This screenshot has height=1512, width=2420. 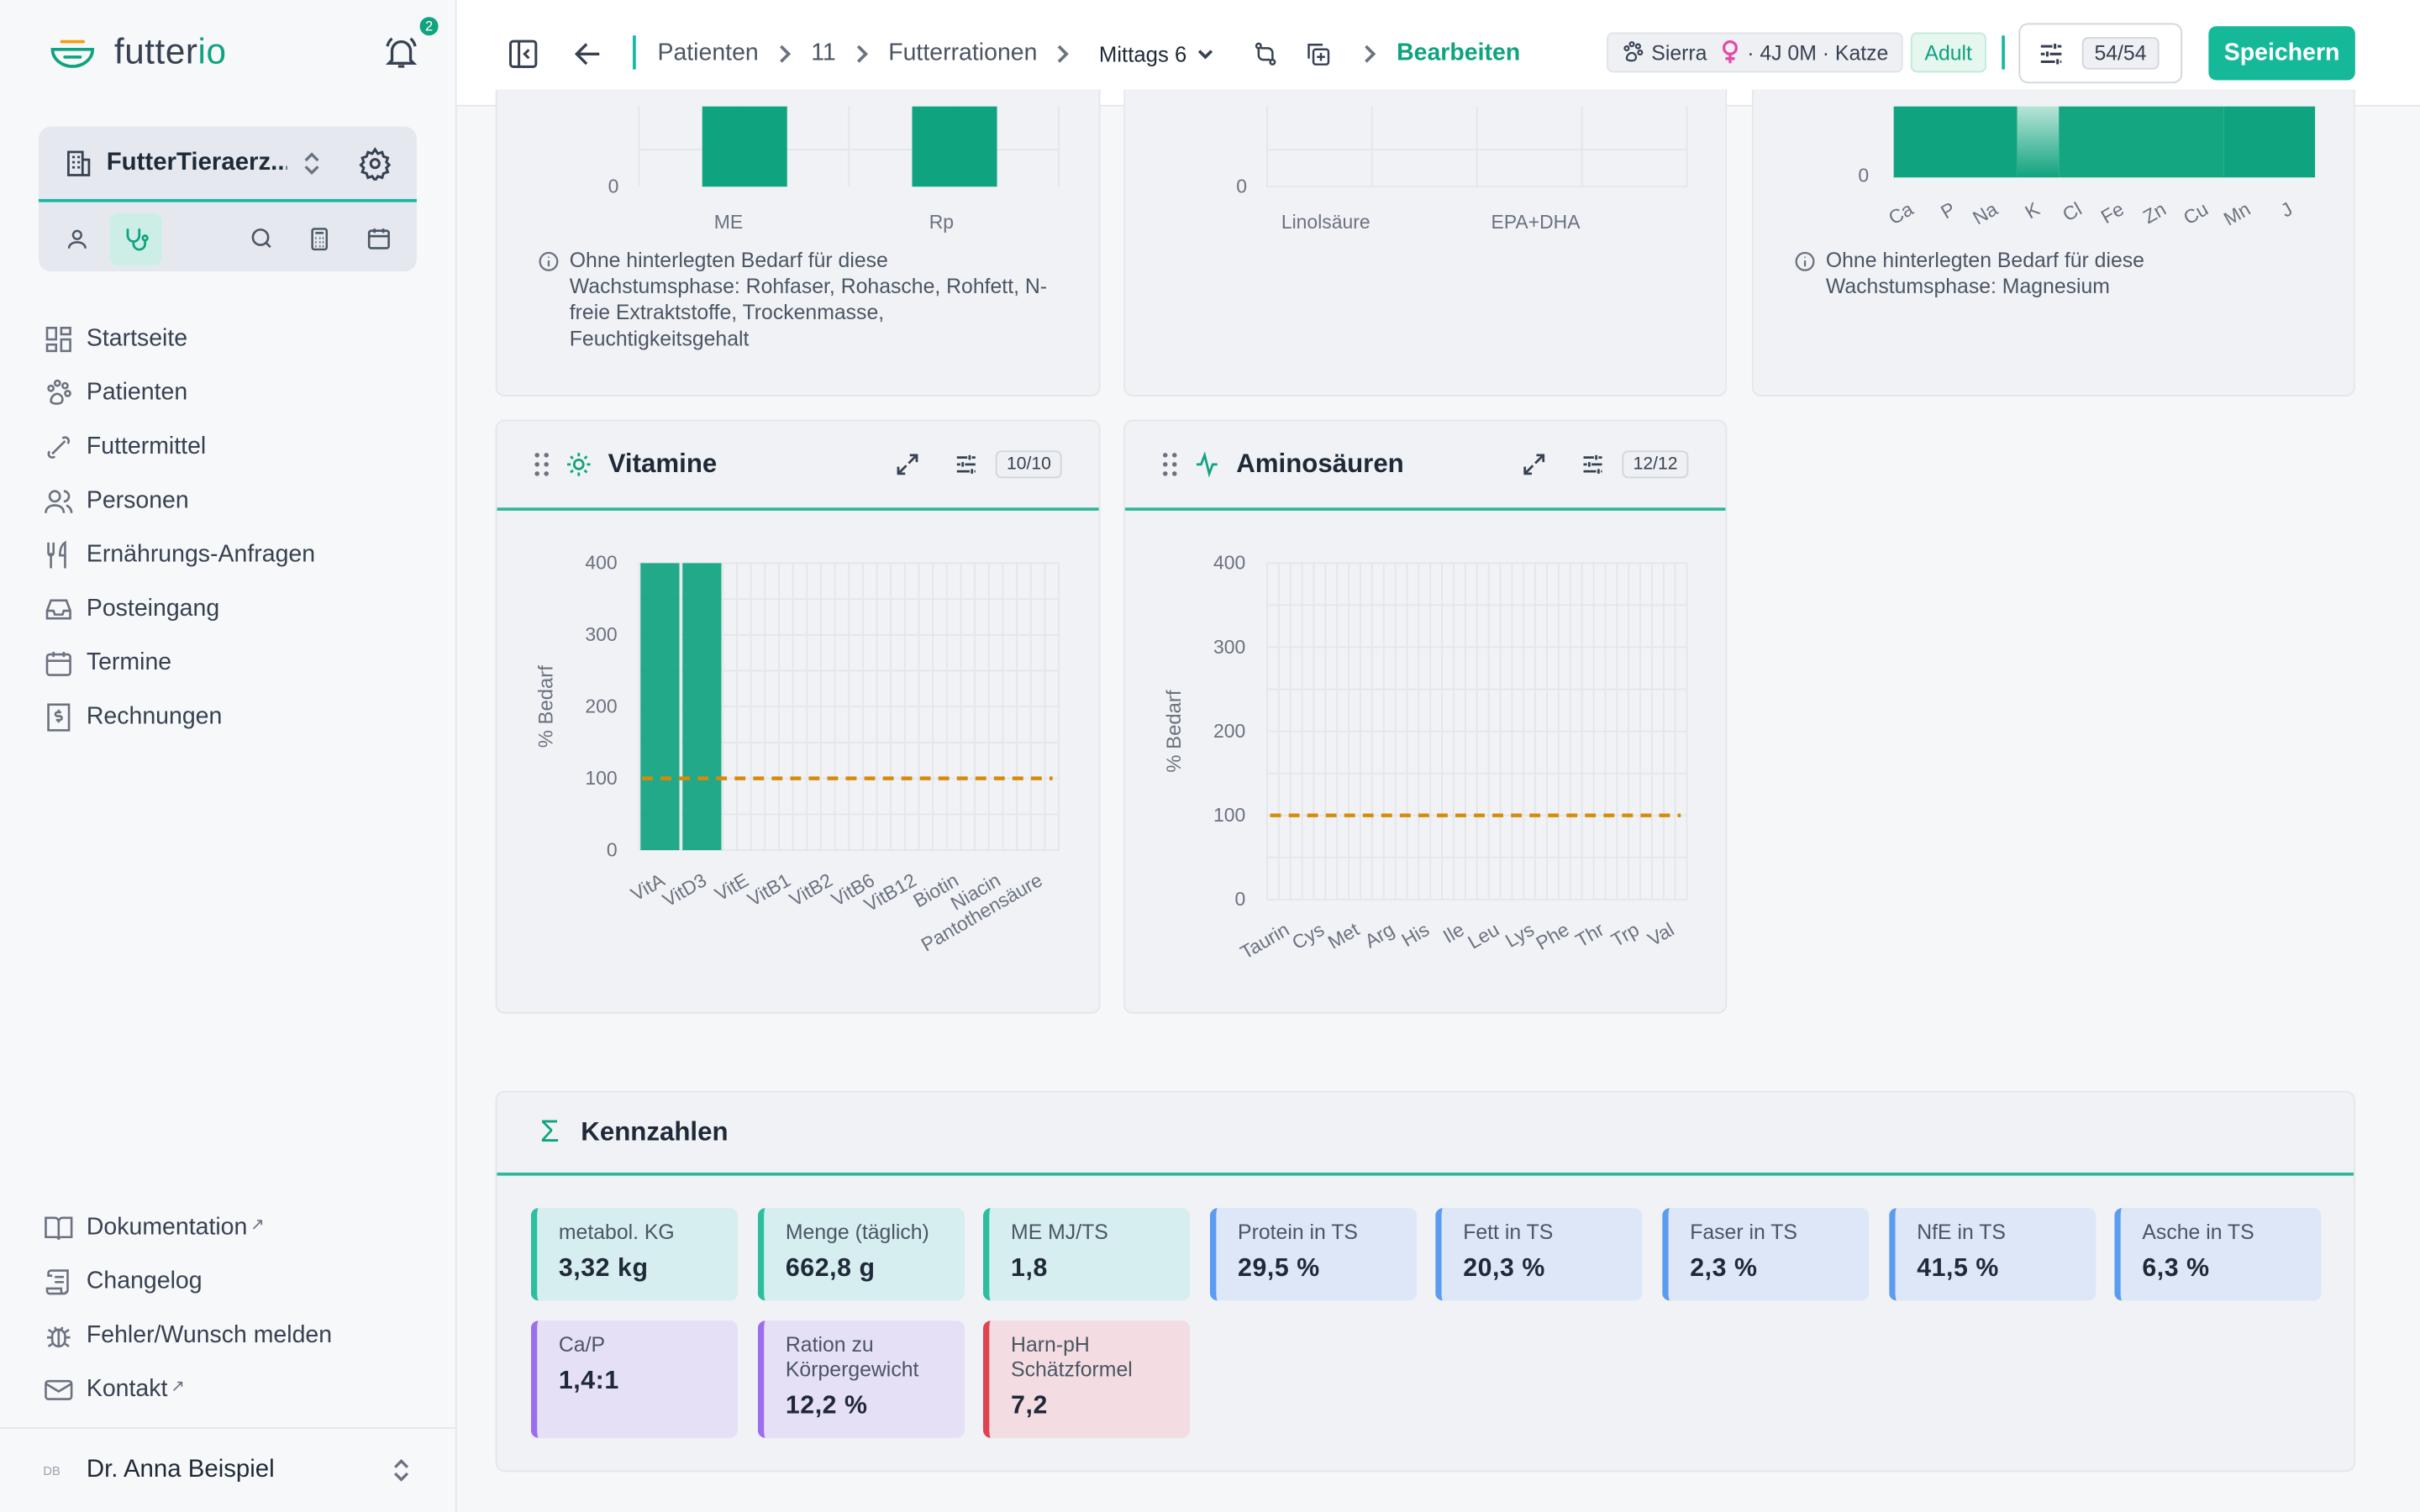 I want to click on grid, so click(x=1477, y=731).